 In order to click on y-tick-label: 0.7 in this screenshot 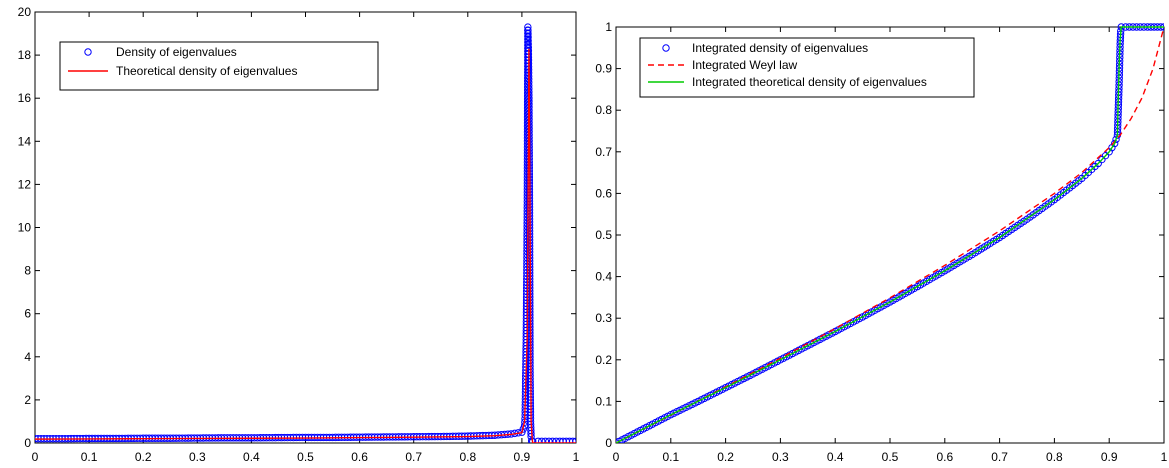, I will do `click(603, 152)`.